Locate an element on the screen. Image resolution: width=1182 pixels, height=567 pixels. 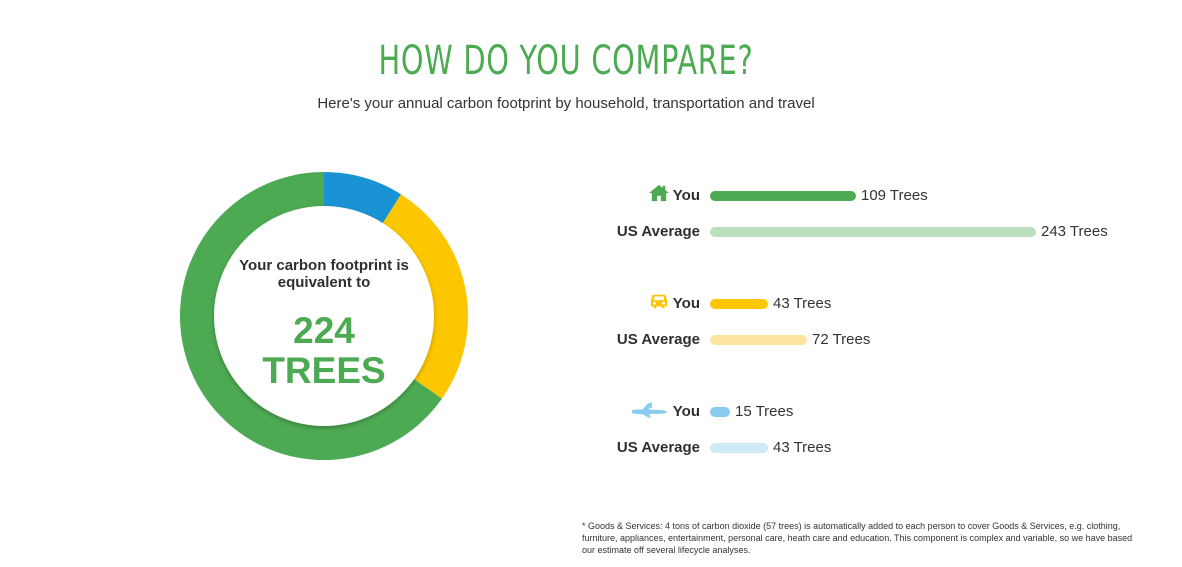
bar-value-label: 72 Trees is located at coordinates (841, 339).